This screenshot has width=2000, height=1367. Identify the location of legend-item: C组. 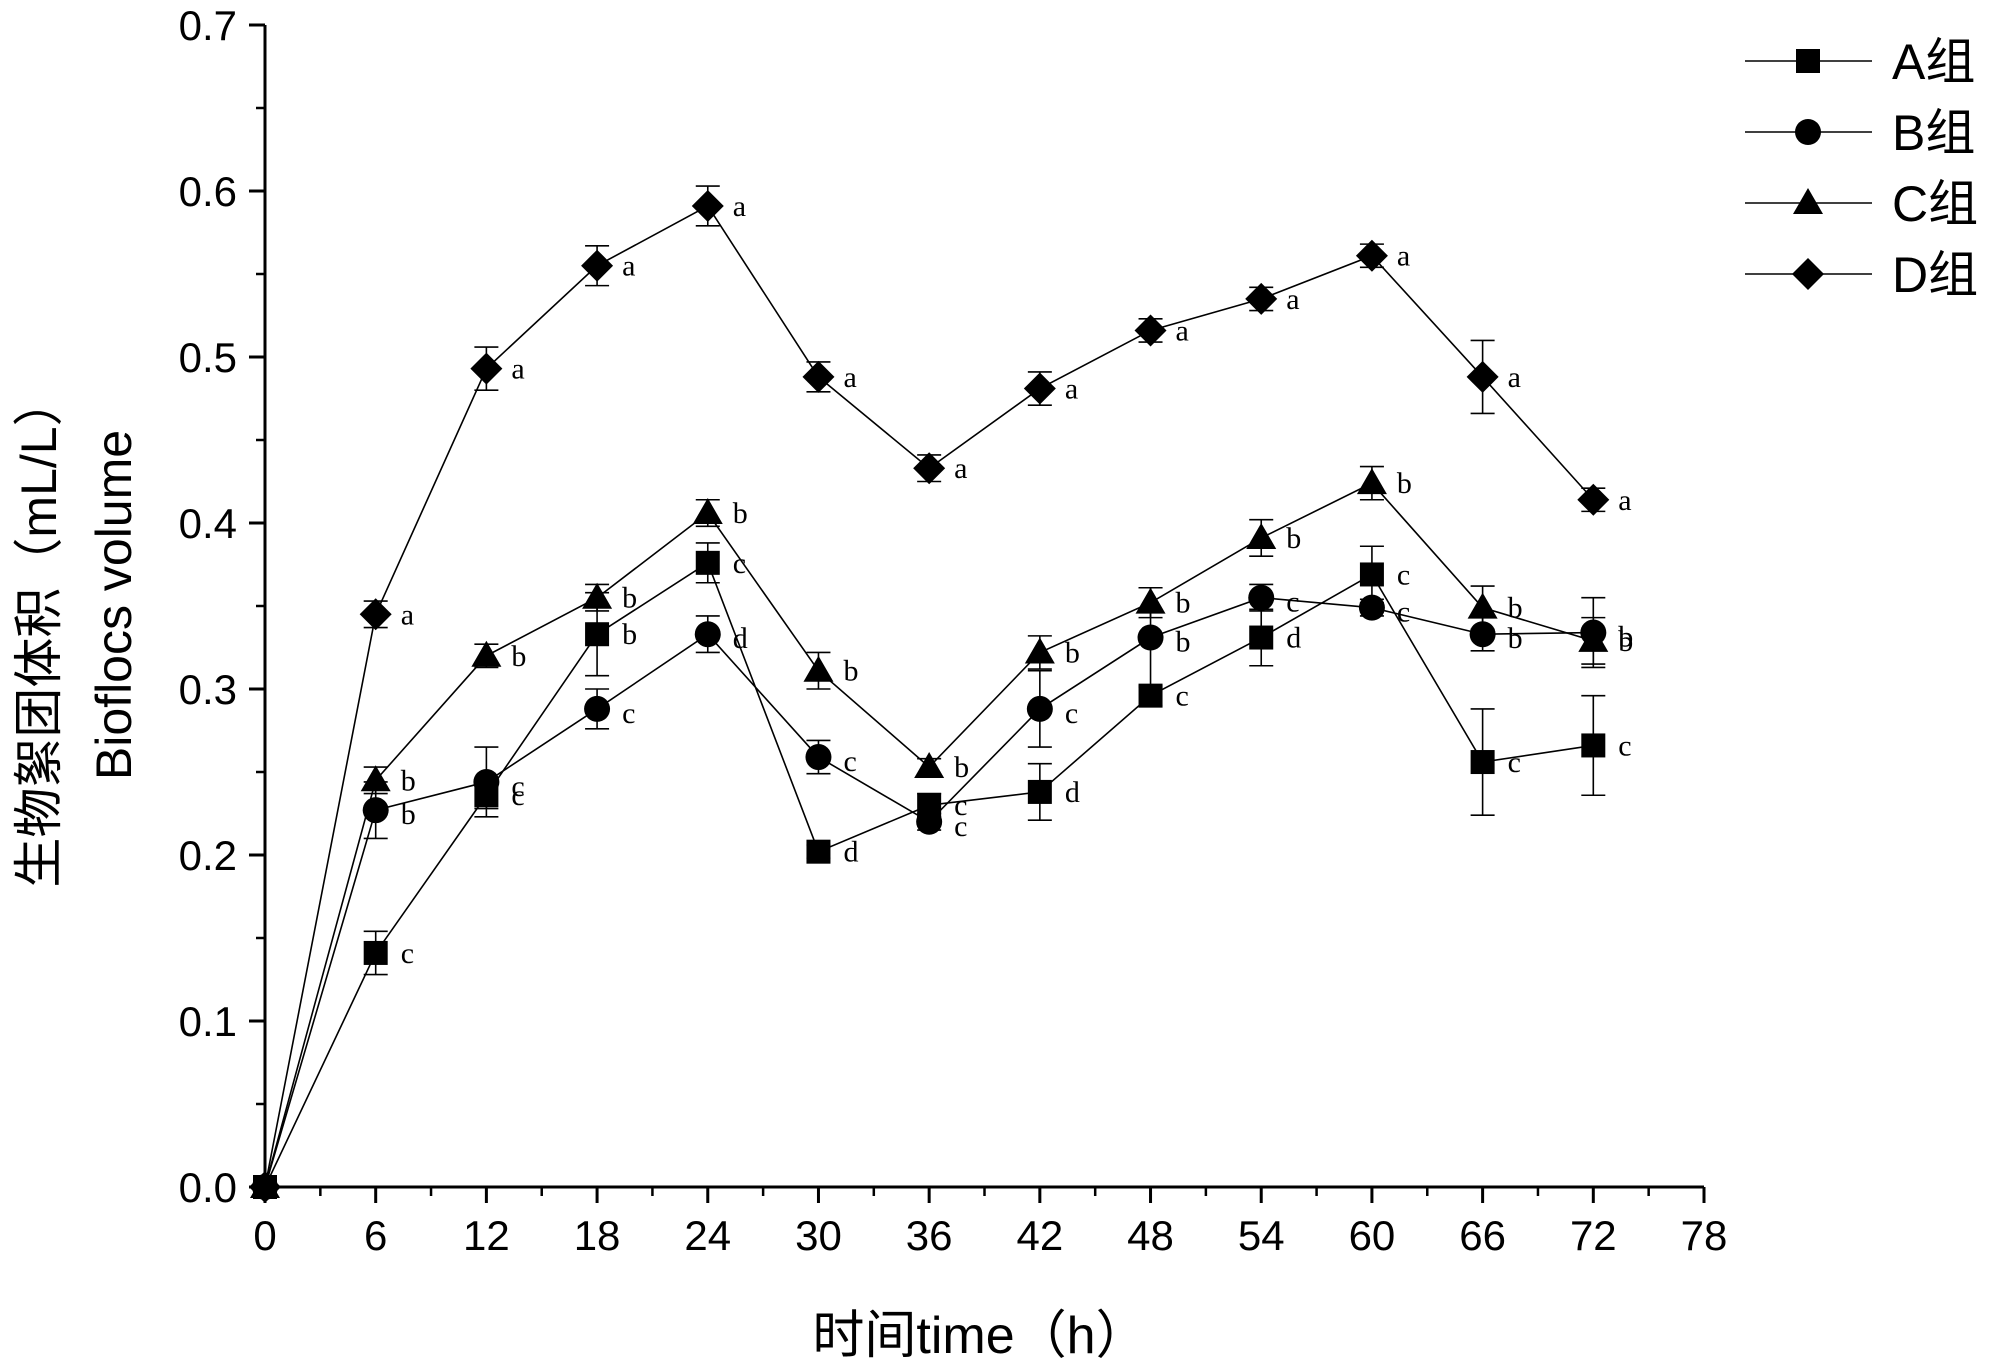
(1861, 204).